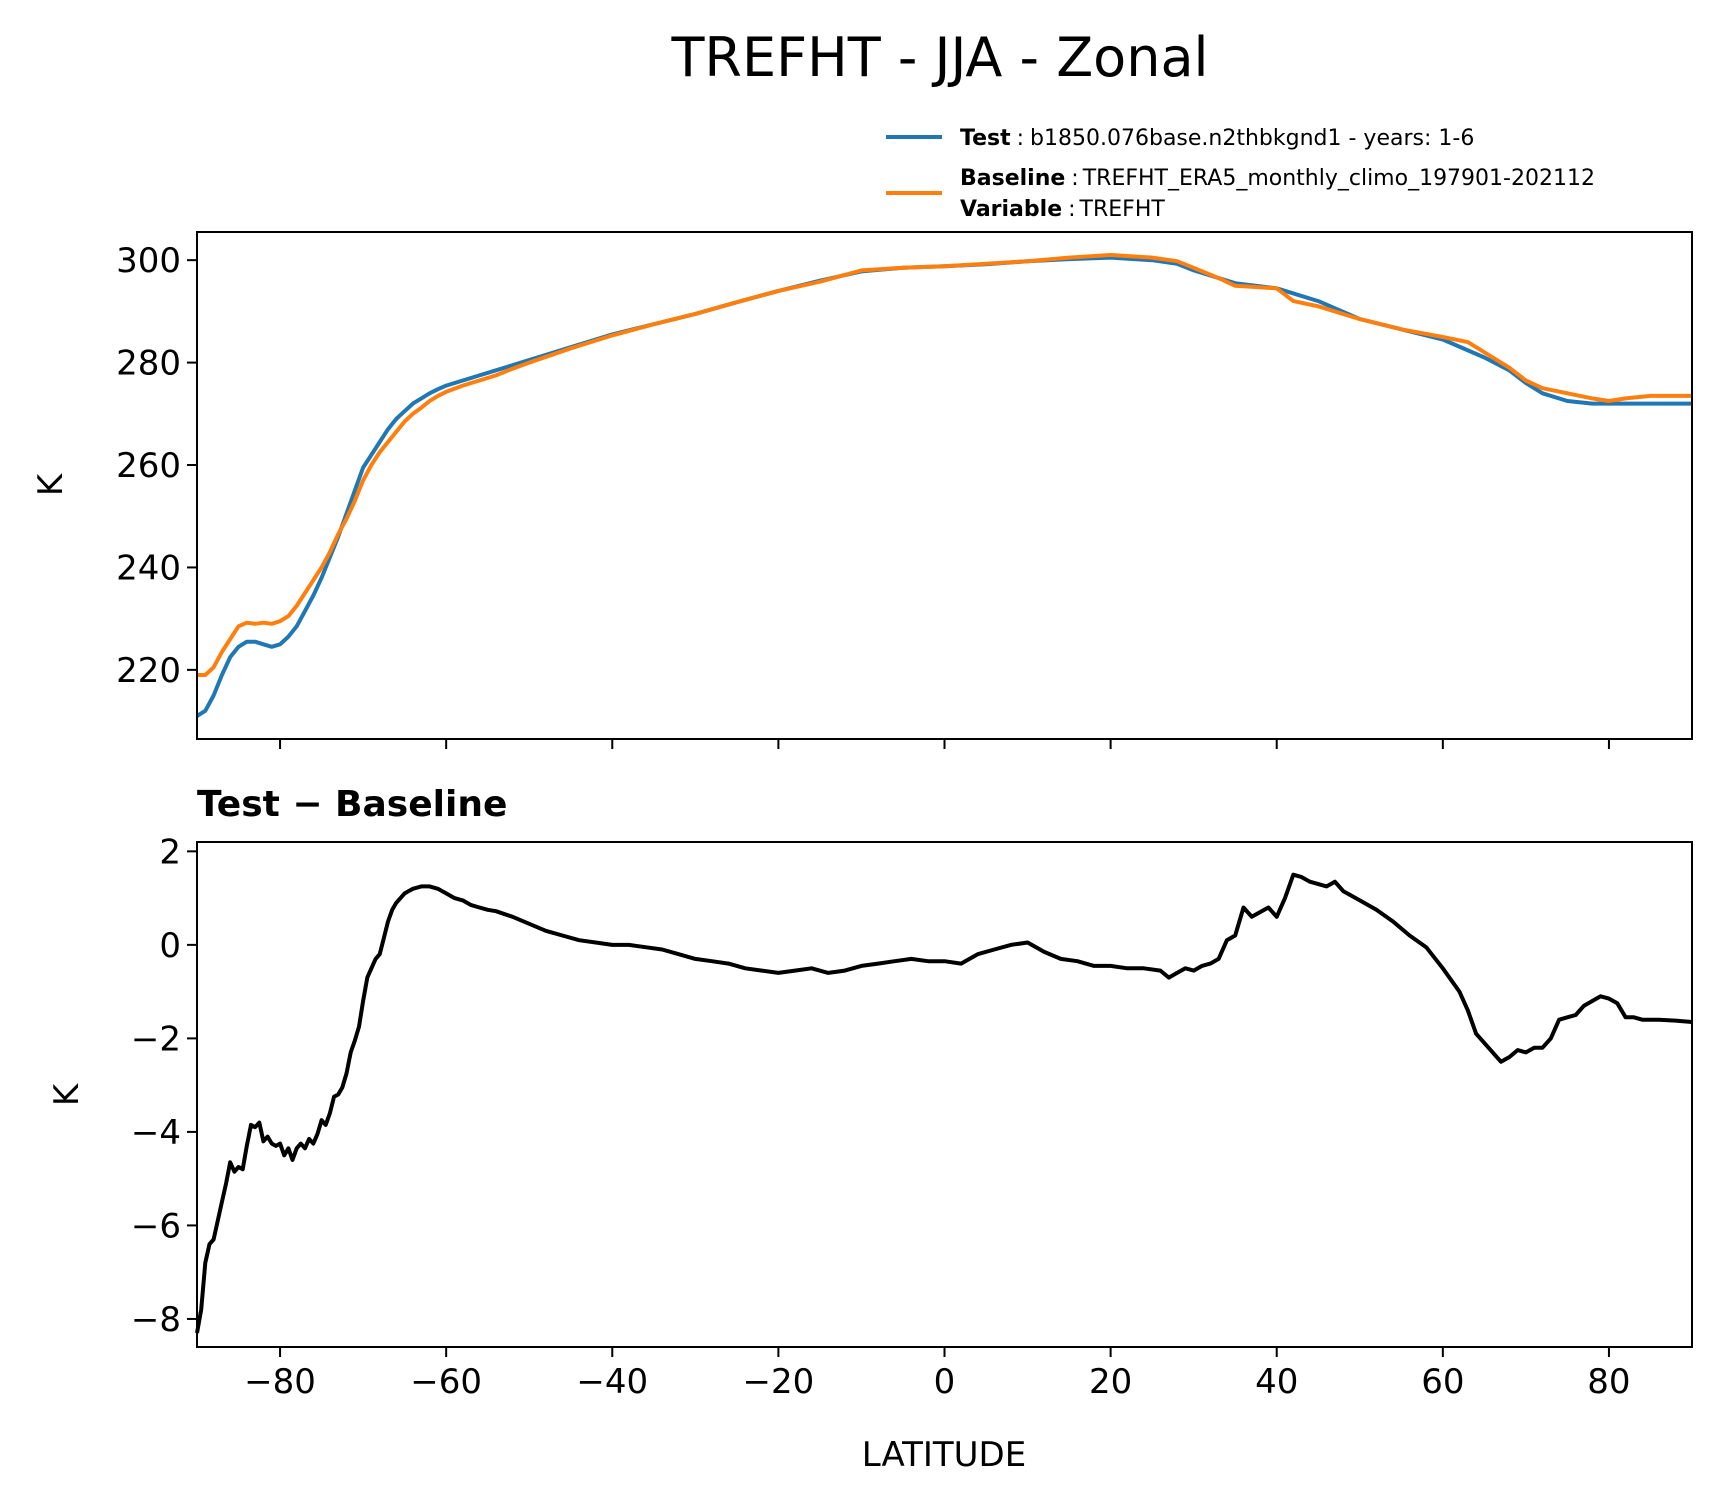 This screenshot has width=1713, height=1496. I want to click on panel-difference-xtick-label: 20, so click(1110, 1382).